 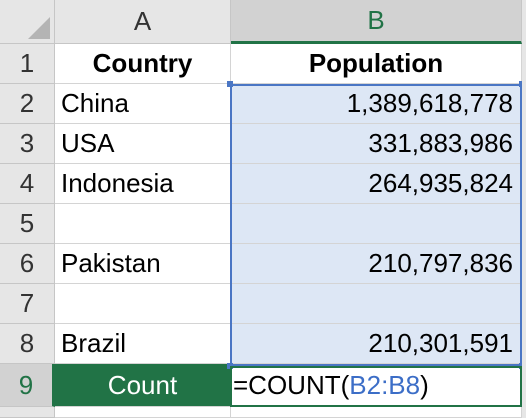 What do you see at coordinates (143, 22) in the screenshot?
I see `column-header-a: A` at bounding box center [143, 22].